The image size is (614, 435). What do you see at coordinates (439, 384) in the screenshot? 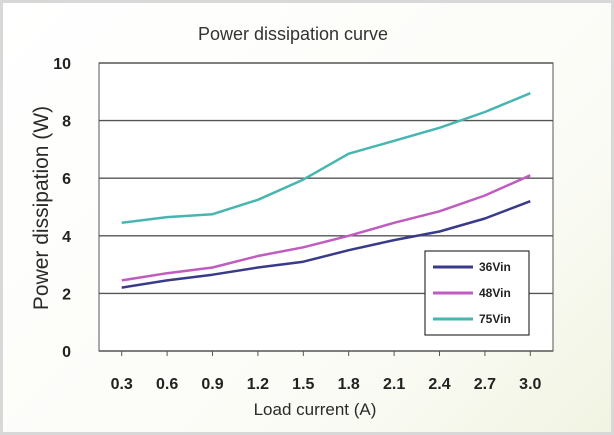
I see `x-tick-label: 2.4` at bounding box center [439, 384].